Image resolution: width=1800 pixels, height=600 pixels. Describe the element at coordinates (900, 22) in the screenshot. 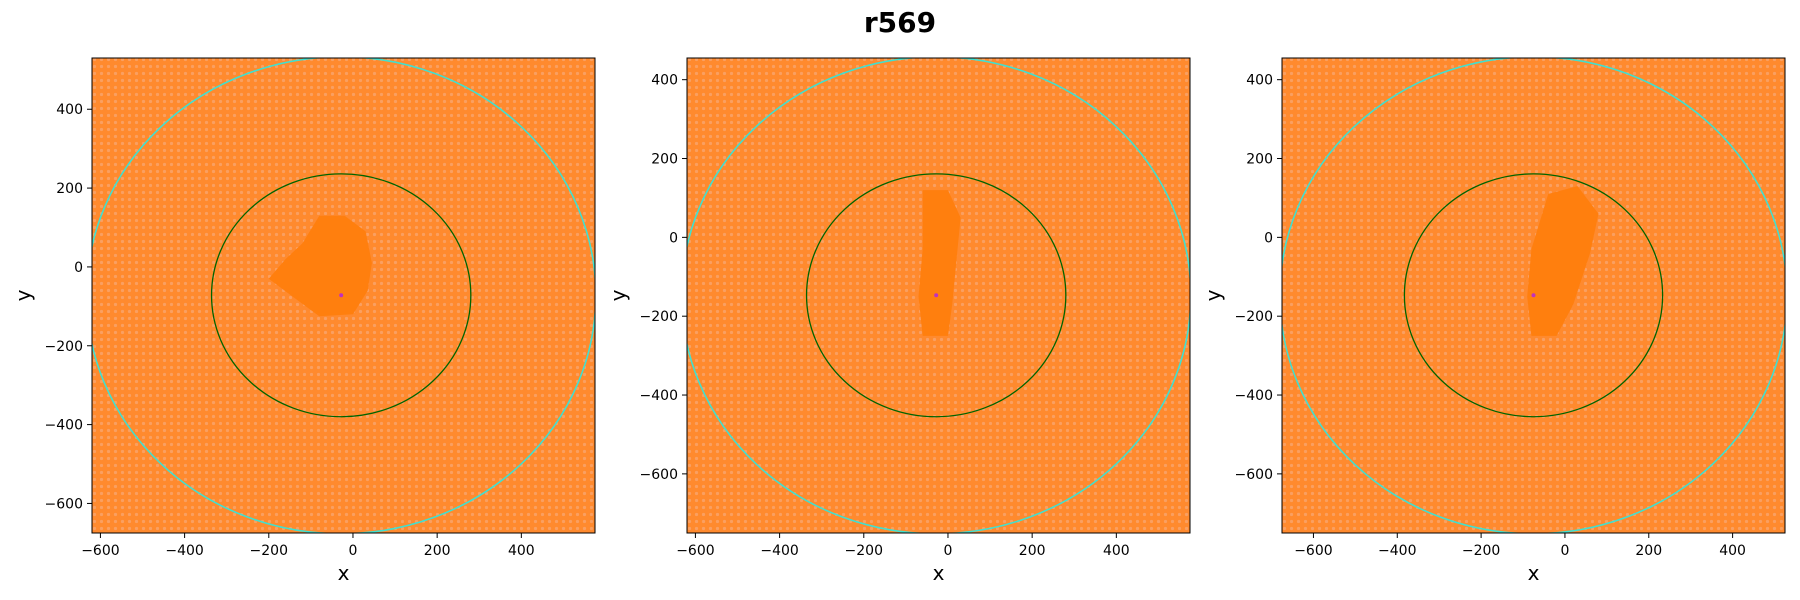

I see `figure-title: r569` at that location.